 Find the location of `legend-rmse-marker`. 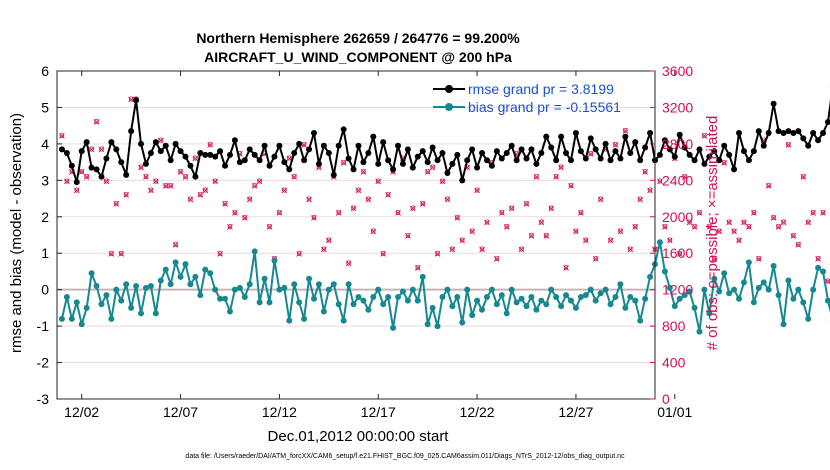

legend-rmse-marker is located at coordinates (449, 89).